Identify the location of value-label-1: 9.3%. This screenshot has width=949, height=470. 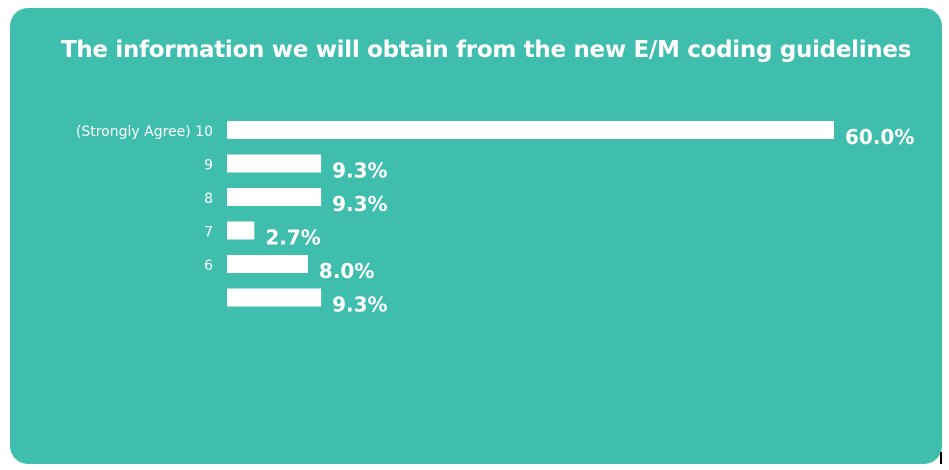
(359, 171).